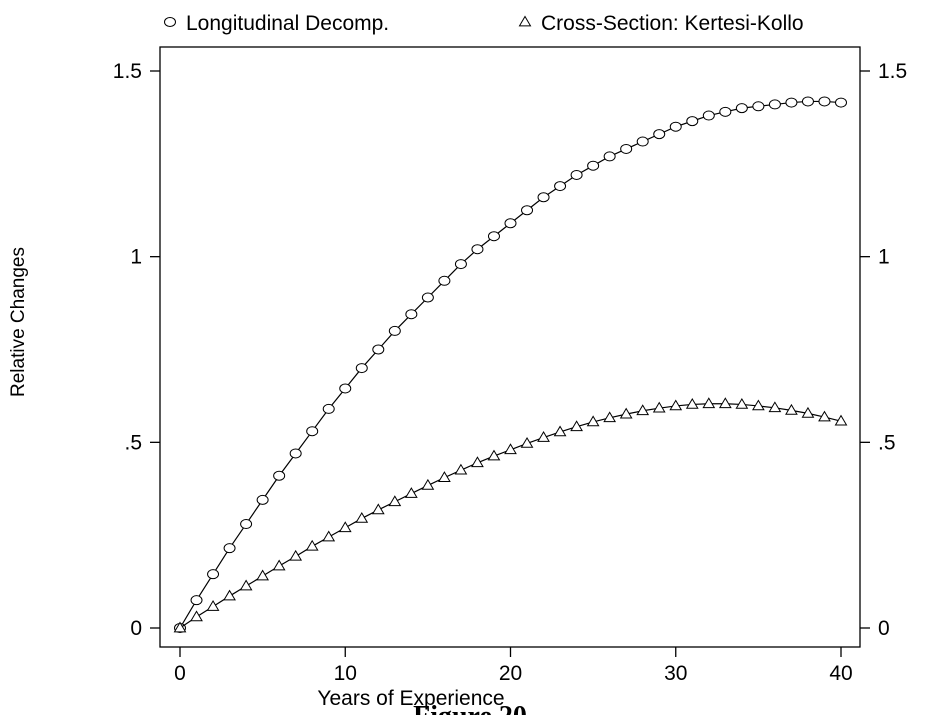 The width and height of the screenshot is (938, 715). Describe the element at coordinates (18, 322) in the screenshot. I see `y-axis-label: Relative Changes` at that location.